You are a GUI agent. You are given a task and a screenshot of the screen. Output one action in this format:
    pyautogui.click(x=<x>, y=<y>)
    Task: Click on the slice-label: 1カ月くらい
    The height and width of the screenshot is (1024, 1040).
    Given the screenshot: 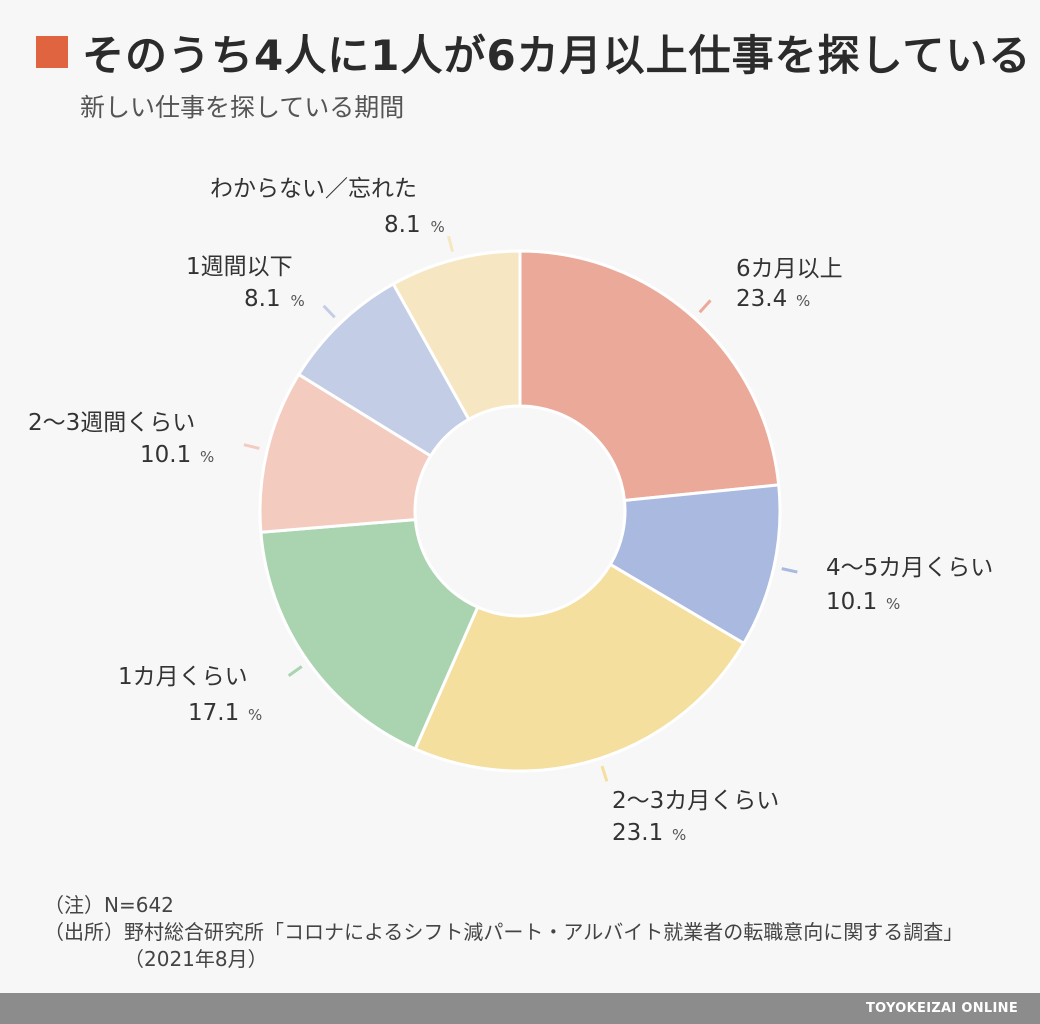 What is the action you would take?
    pyautogui.click(x=183, y=677)
    